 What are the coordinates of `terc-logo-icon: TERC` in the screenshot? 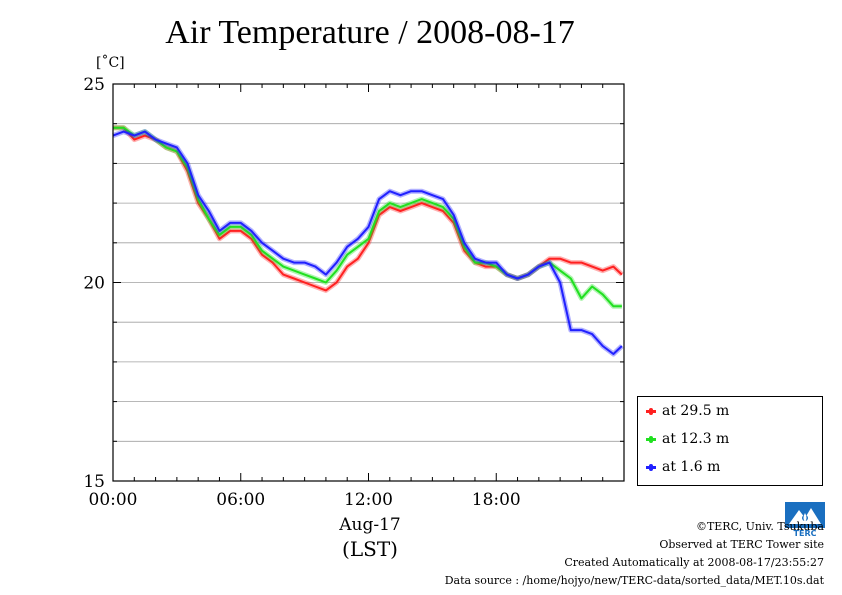 It's located at (805, 520).